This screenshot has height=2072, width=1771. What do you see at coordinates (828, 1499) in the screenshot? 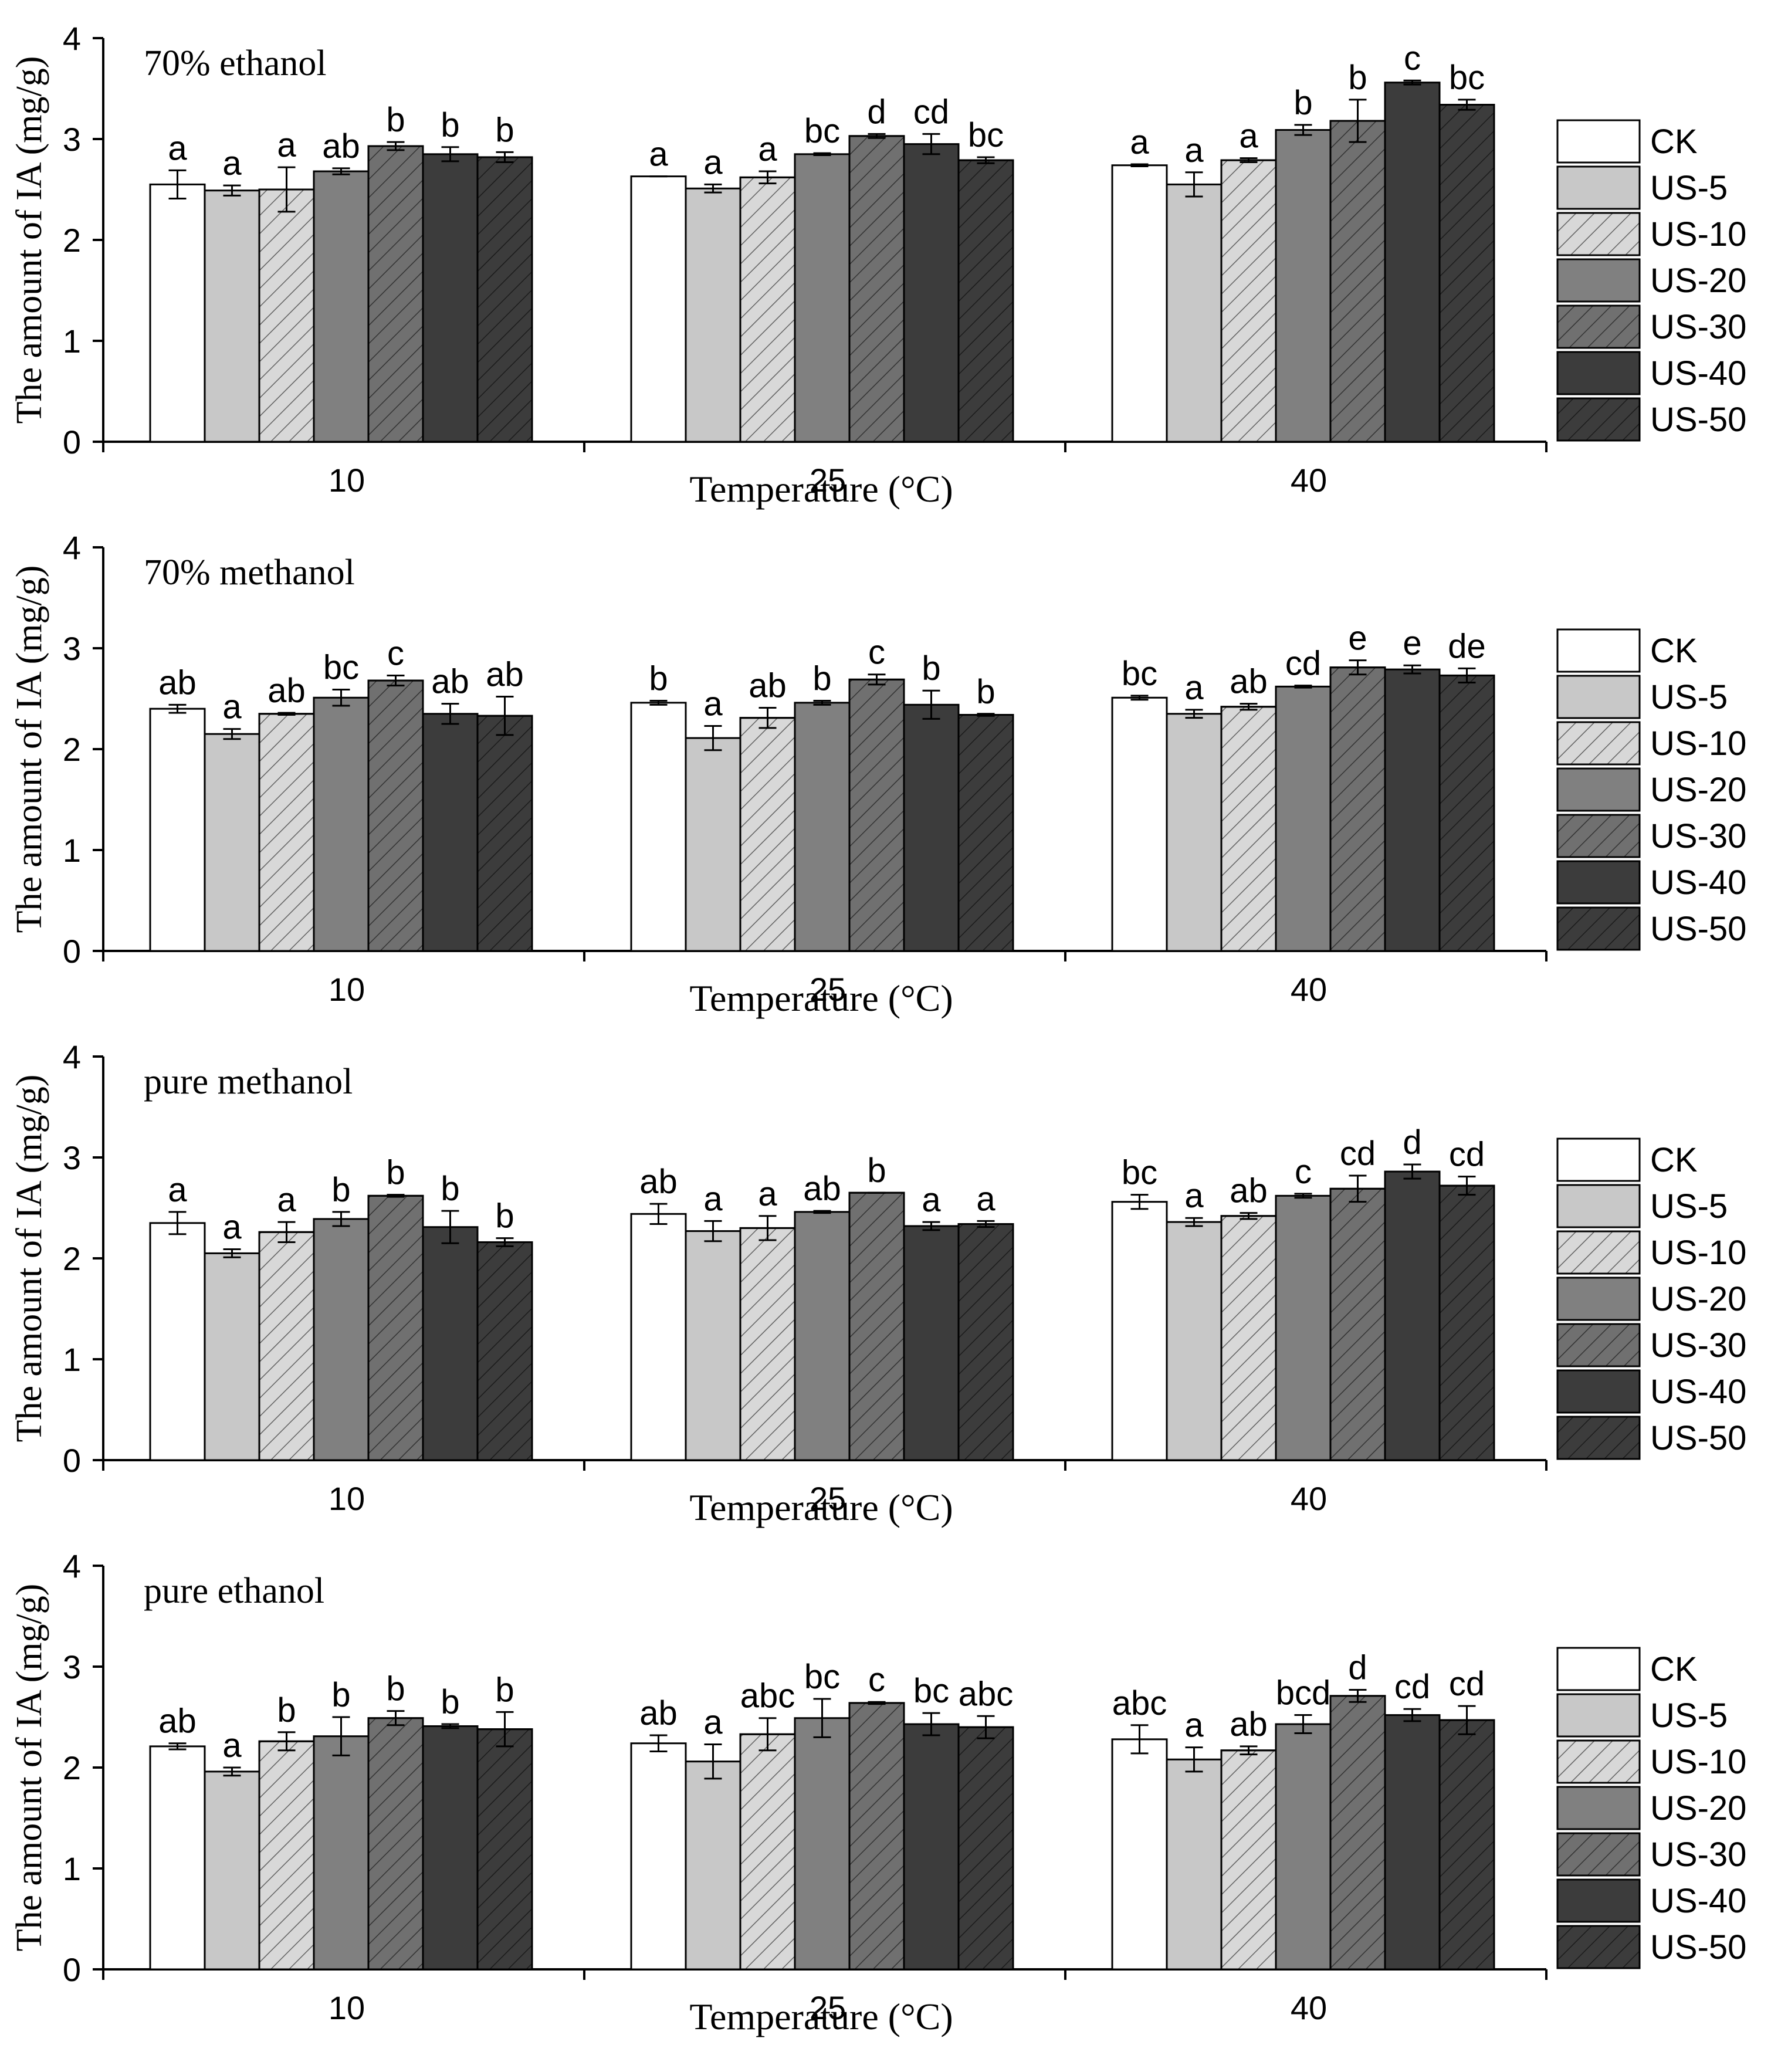
I see `x-category-label: 25` at bounding box center [828, 1499].